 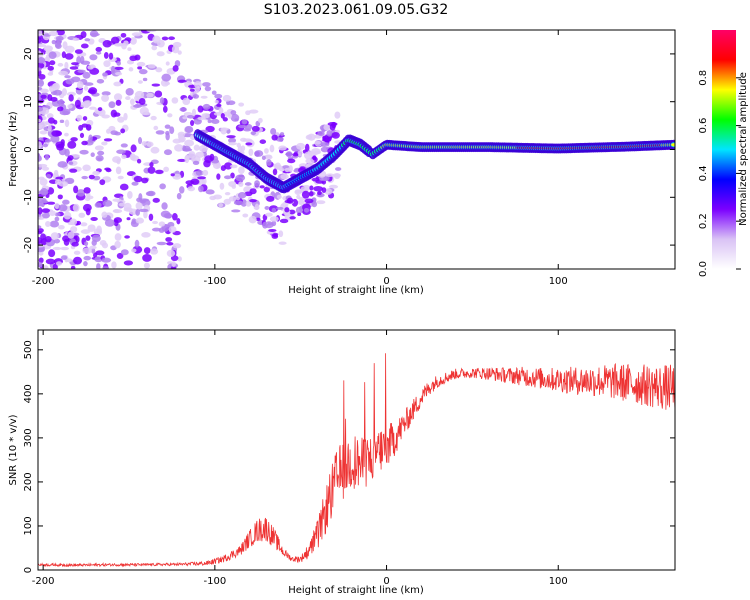 I want to click on snr-x-tick-label: -100, so click(x=214, y=581).